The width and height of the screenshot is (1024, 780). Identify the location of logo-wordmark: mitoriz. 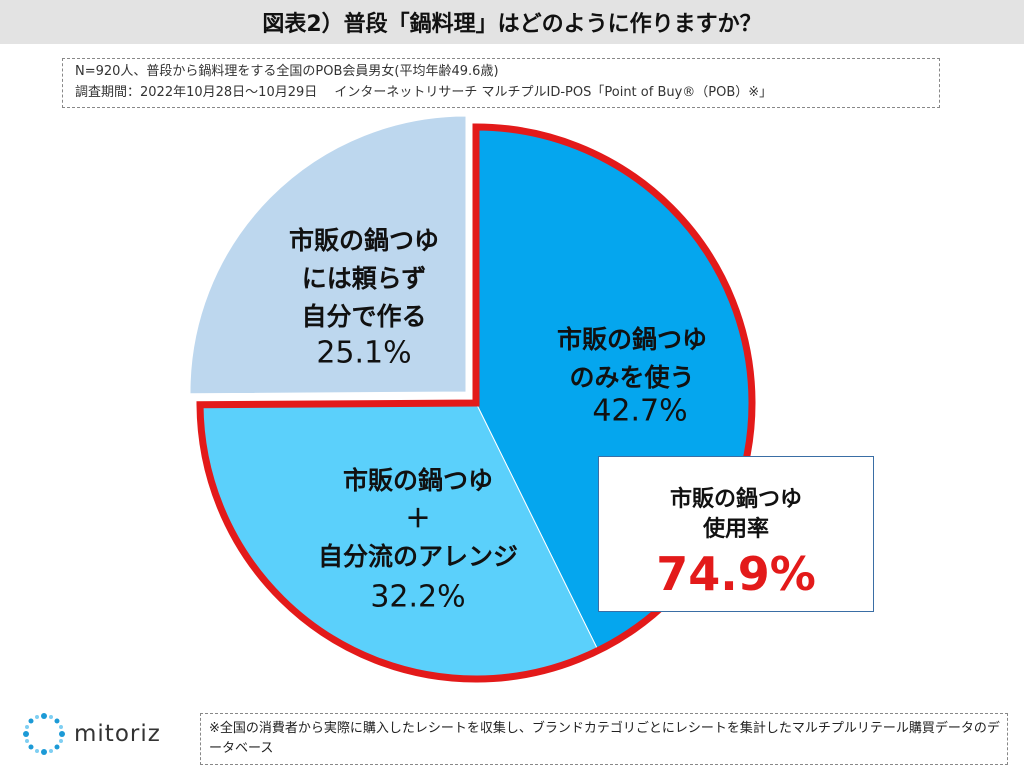
(117, 734).